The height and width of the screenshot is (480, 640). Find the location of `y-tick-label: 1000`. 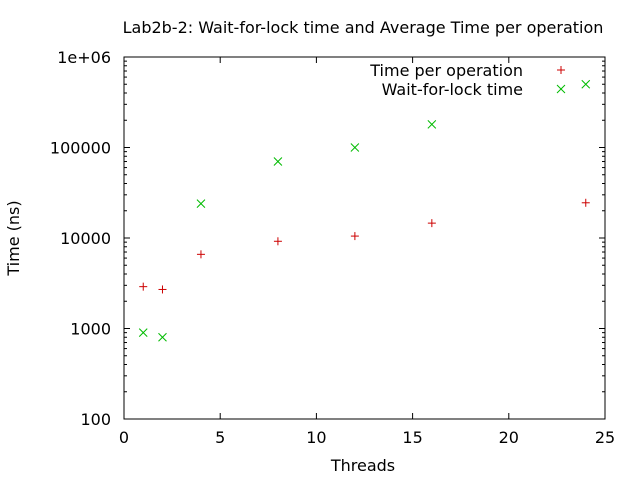

y-tick-label: 1000 is located at coordinates (90, 329).